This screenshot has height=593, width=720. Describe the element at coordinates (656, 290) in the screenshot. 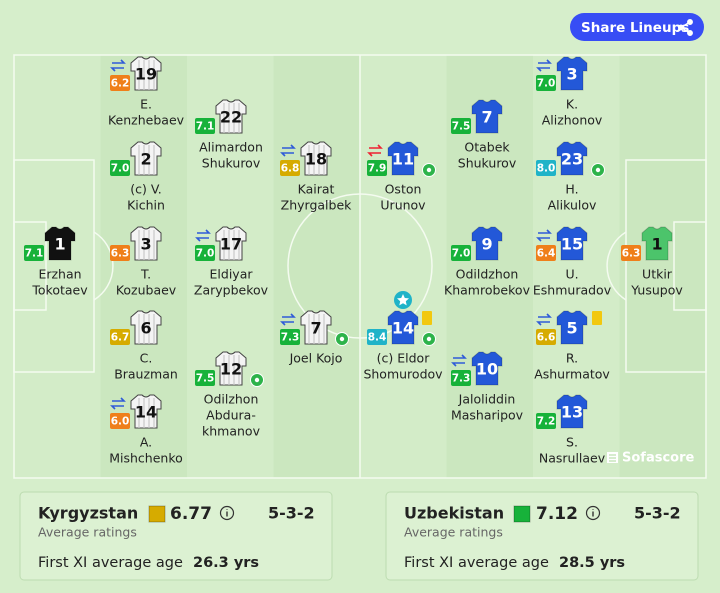

I see `player-name: Yusupov` at that location.